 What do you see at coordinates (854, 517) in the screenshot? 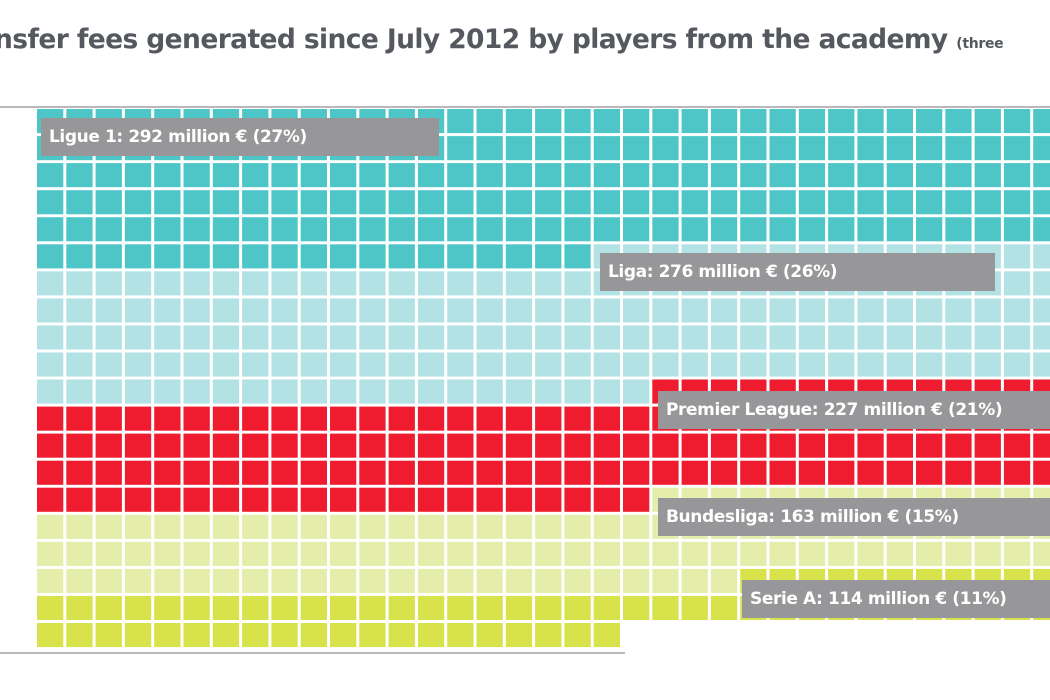
I see `label-bundesliga: Bundesliga: 163 million € (15%)` at bounding box center [854, 517].